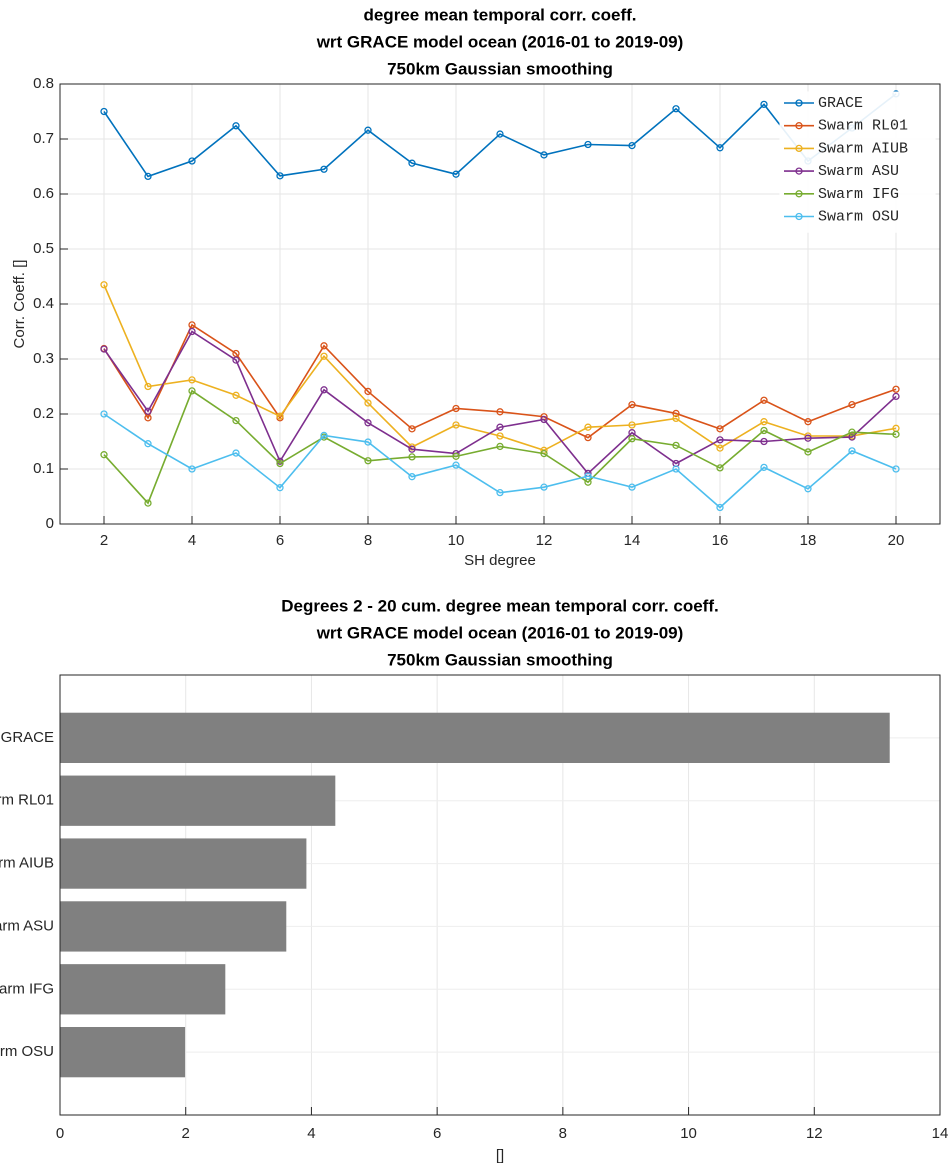 The width and height of the screenshot is (948, 1166). I want to click on y-tick-label: Swarm ASU, so click(27, 925).